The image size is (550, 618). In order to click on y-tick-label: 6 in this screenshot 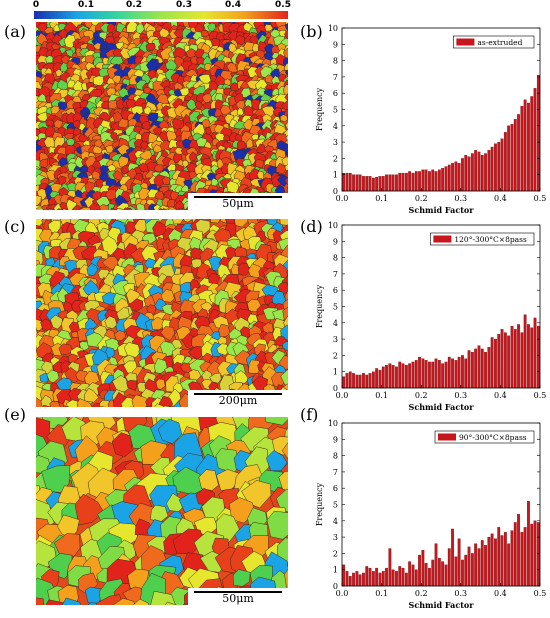, I will do `click(335, 93)`.